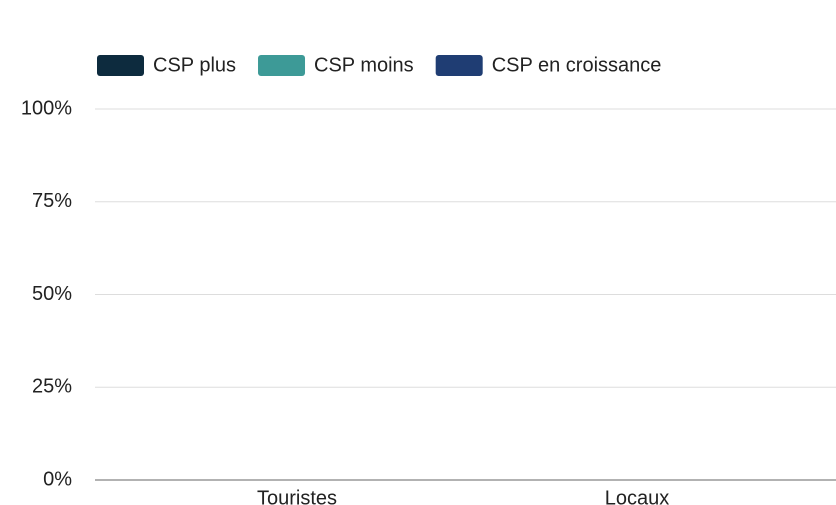  I want to click on x-tick-label: Locaux, so click(637, 496).